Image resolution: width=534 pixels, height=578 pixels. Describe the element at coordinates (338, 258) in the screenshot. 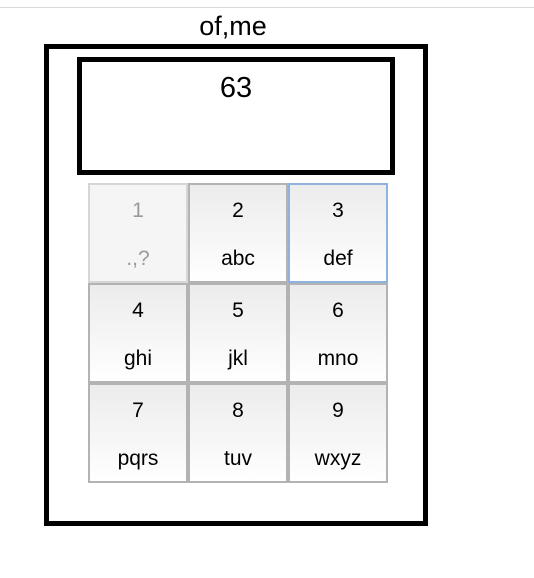

I see `key-letters: def` at that location.